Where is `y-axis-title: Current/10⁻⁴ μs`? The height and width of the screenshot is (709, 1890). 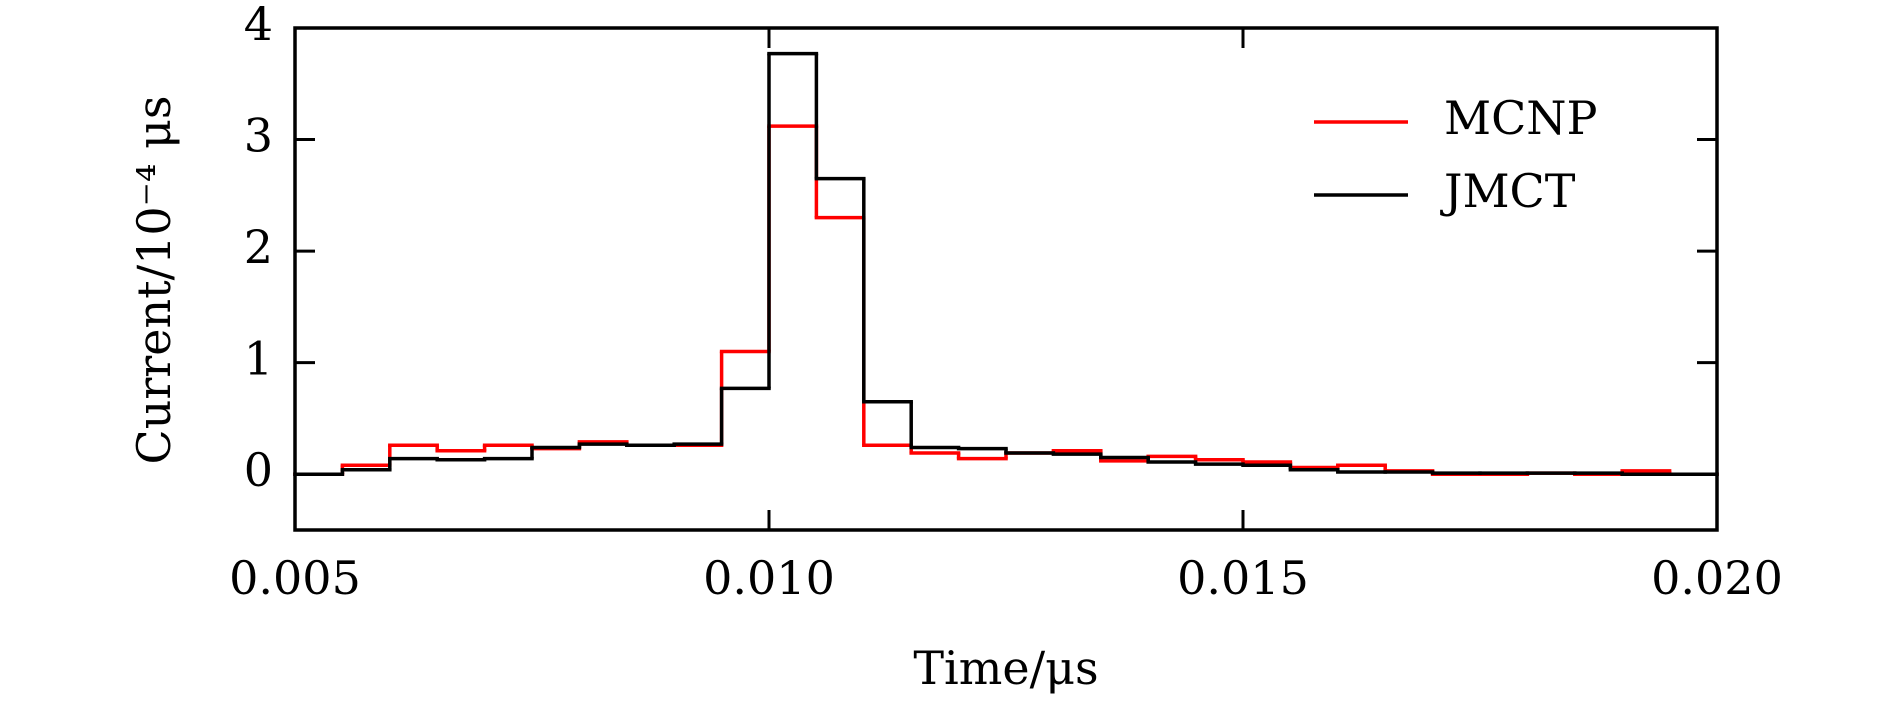
y-axis-title: Current/10⁻⁴ μs is located at coordinates (154, 279).